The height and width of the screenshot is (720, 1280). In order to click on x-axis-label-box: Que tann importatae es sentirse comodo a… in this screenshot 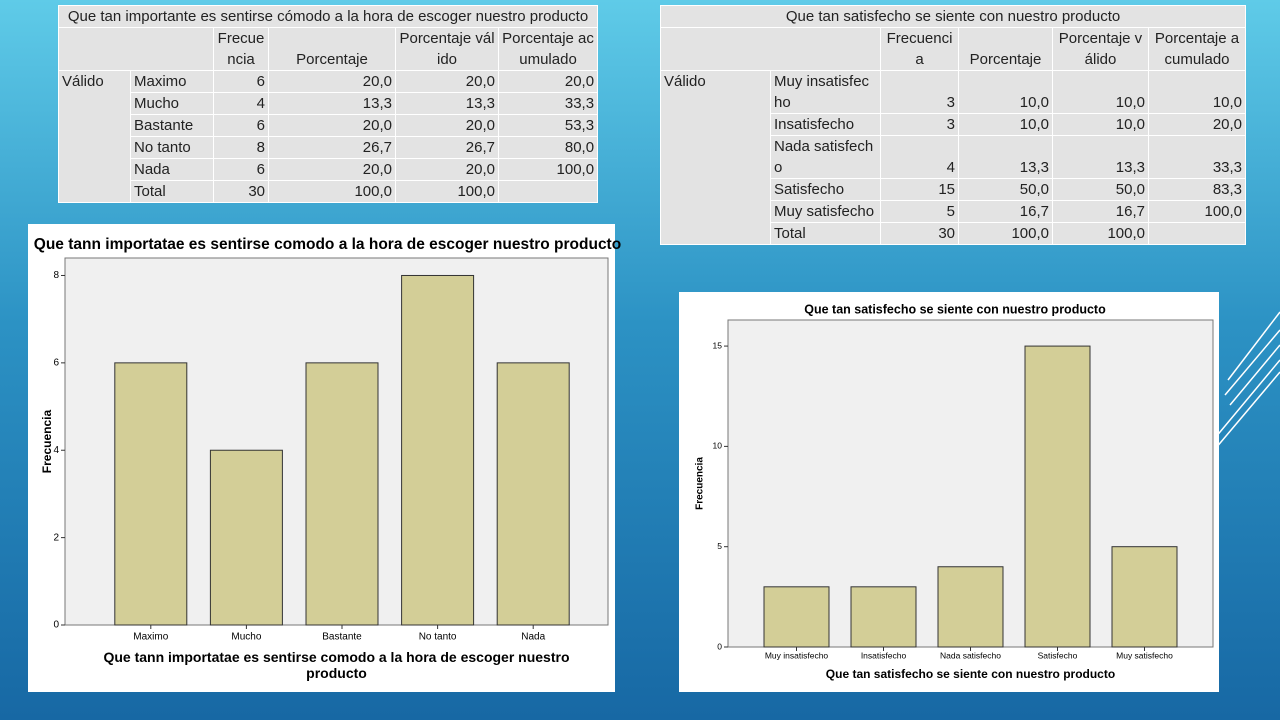, I will do `click(336, 665)`.